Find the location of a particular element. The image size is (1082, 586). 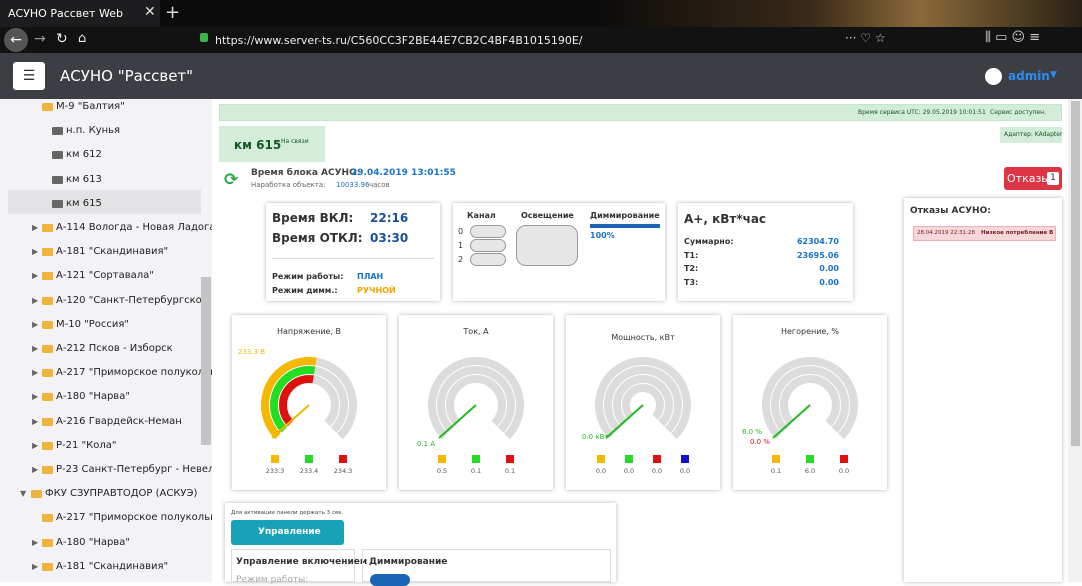

new-tab: + is located at coordinates (173, 12).